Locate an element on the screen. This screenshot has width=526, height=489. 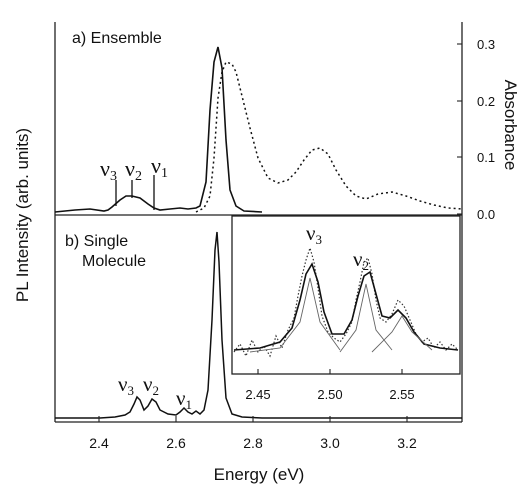
y-axis-title-right: Absorbance is located at coordinates (510, 125).